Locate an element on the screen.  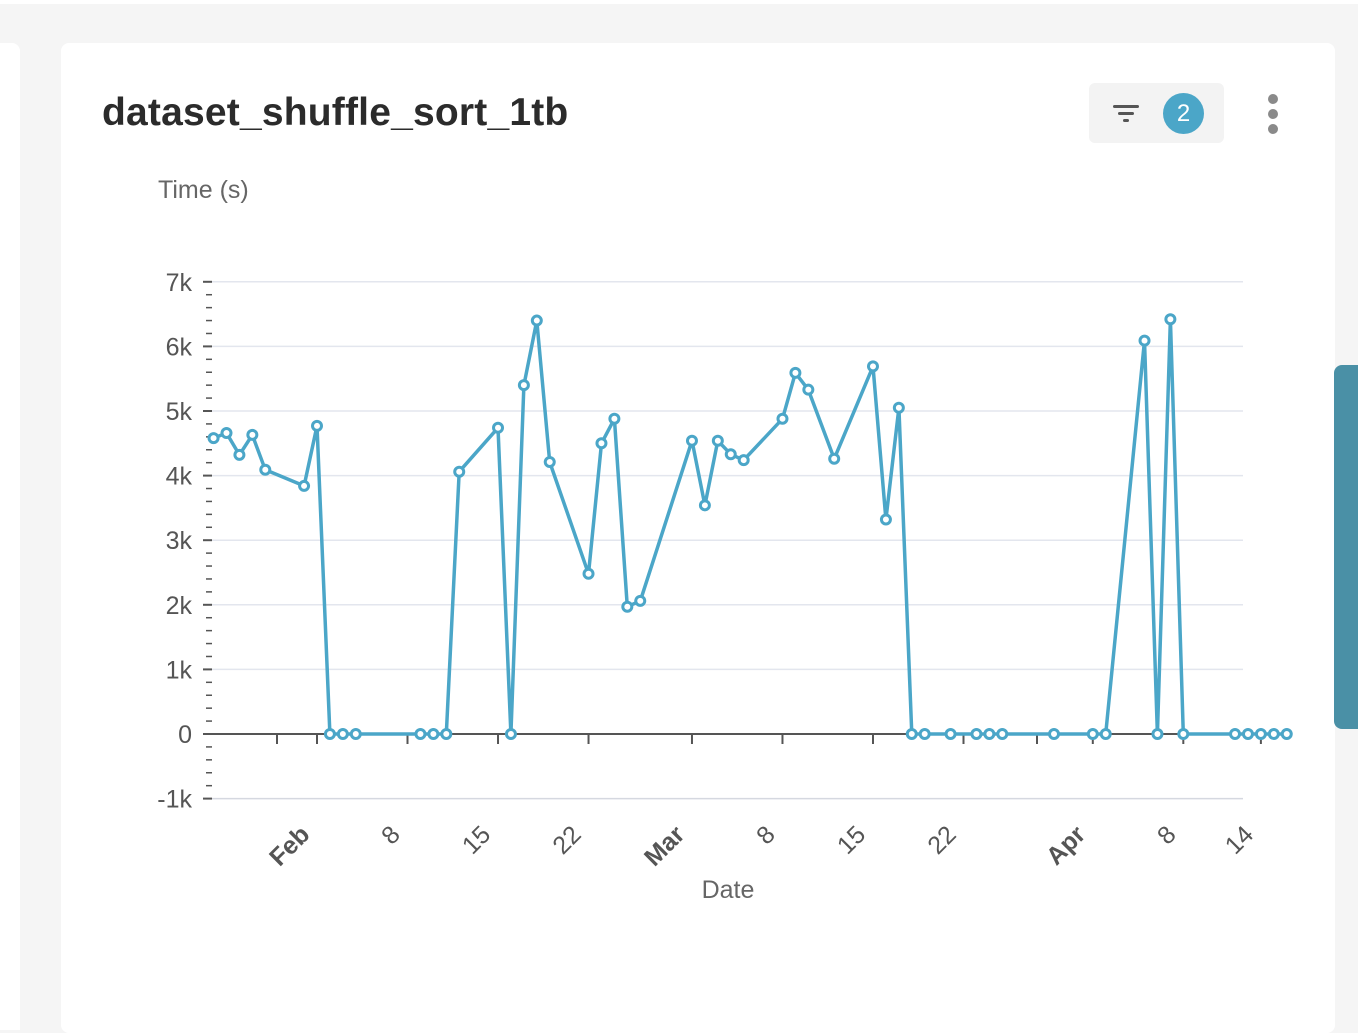
x-tick-label: 14 is located at coordinates (1240, 840).